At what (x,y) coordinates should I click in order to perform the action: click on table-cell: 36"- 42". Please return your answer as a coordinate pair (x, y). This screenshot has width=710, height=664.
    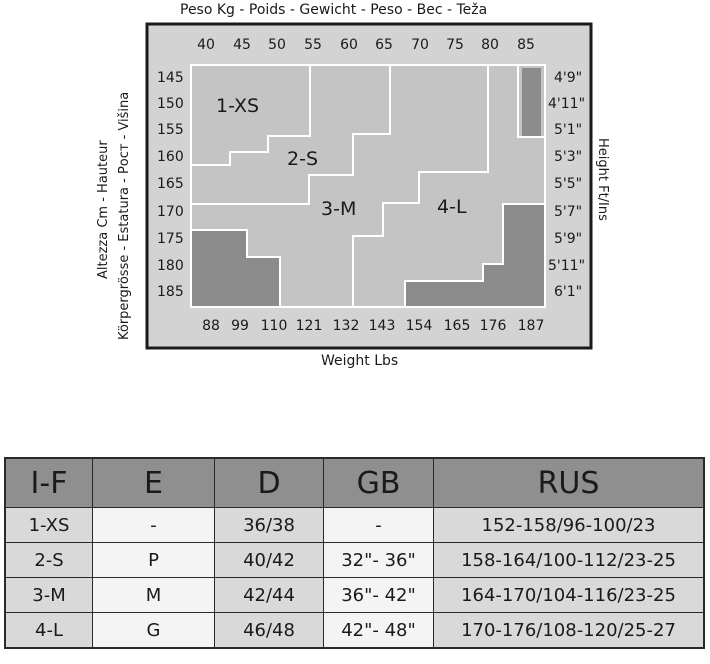
    Looking at the image, I should click on (378, 595).